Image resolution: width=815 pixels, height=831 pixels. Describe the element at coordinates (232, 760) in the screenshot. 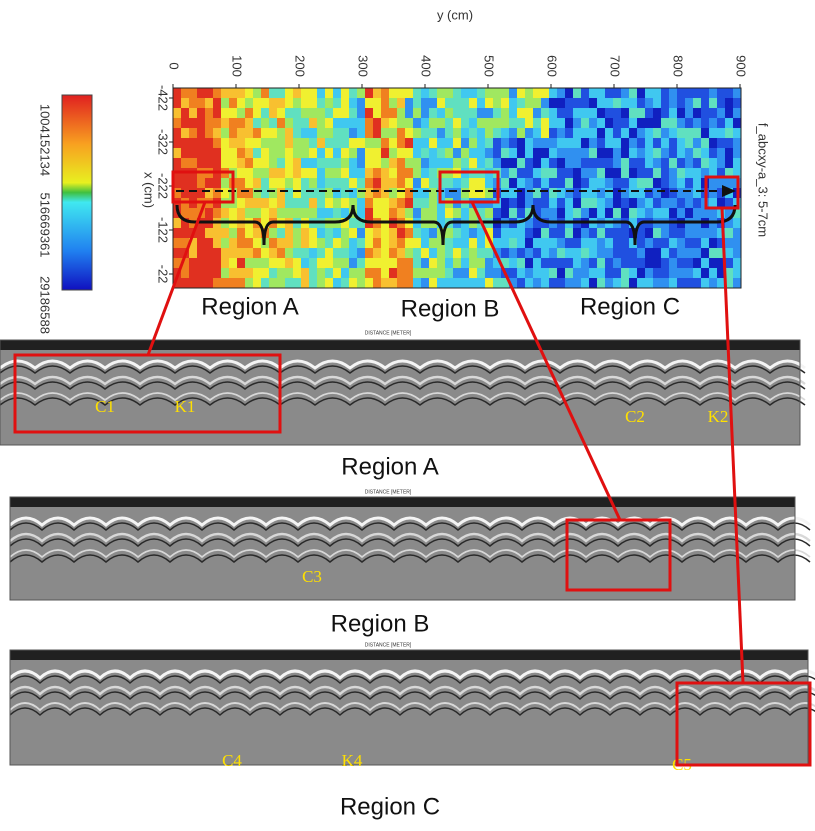

I see `feature-label: C4` at that location.